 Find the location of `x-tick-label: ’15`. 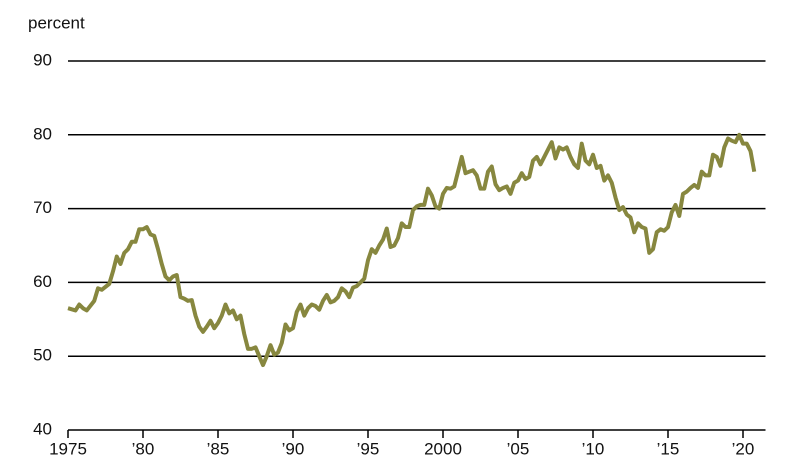

x-tick-label: ’15 is located at coordinates (668, 448).